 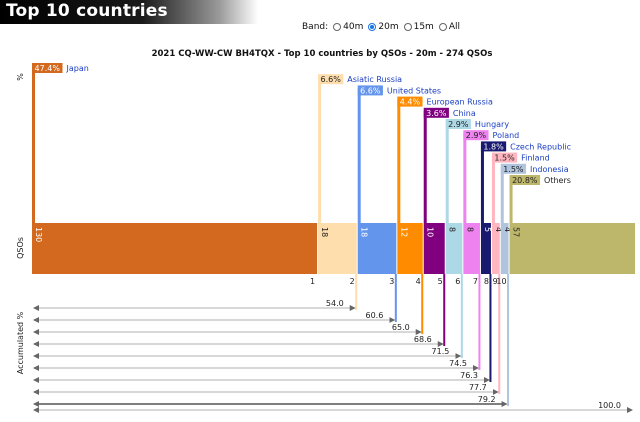 I want to click on band-option-label: 15m, so click(x=423, y=27).